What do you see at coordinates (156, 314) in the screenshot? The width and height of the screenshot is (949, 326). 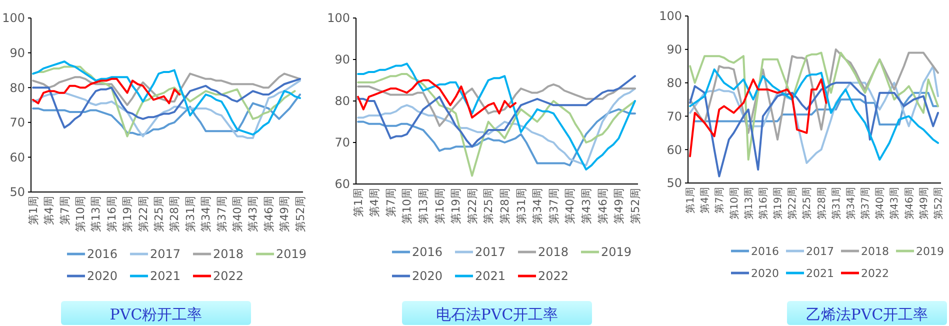 I see `text: PVC粉开工率` at bounding box center [156, 314].